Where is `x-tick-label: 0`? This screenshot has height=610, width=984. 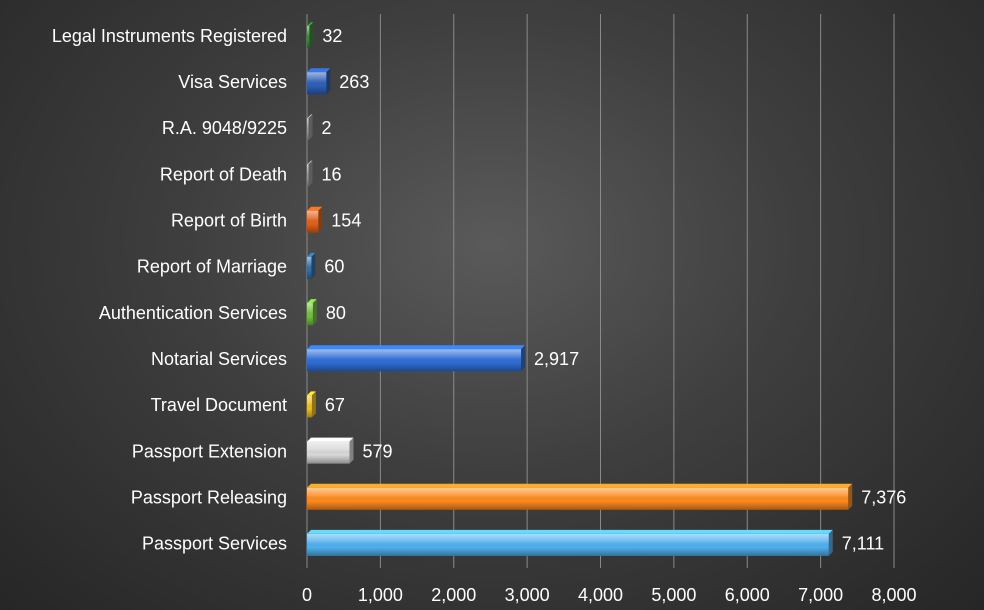
x-tick-label: 0 is located at coordinates (307, 595).